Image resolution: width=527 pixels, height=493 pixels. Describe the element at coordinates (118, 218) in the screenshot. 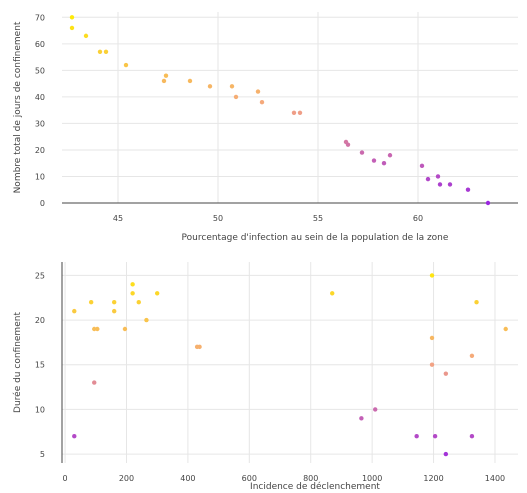

I see `x-tick-label: 45` at that location.